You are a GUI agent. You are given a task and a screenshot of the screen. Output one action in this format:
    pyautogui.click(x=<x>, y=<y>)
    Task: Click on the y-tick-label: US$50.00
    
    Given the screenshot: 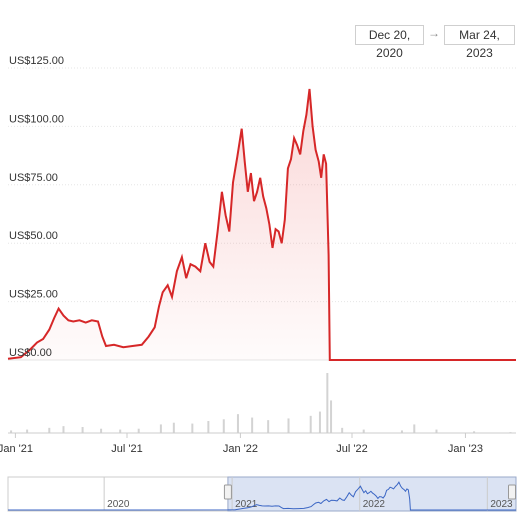 What is the action you would take?
    pyautogui.click(x=33, y=236)
    